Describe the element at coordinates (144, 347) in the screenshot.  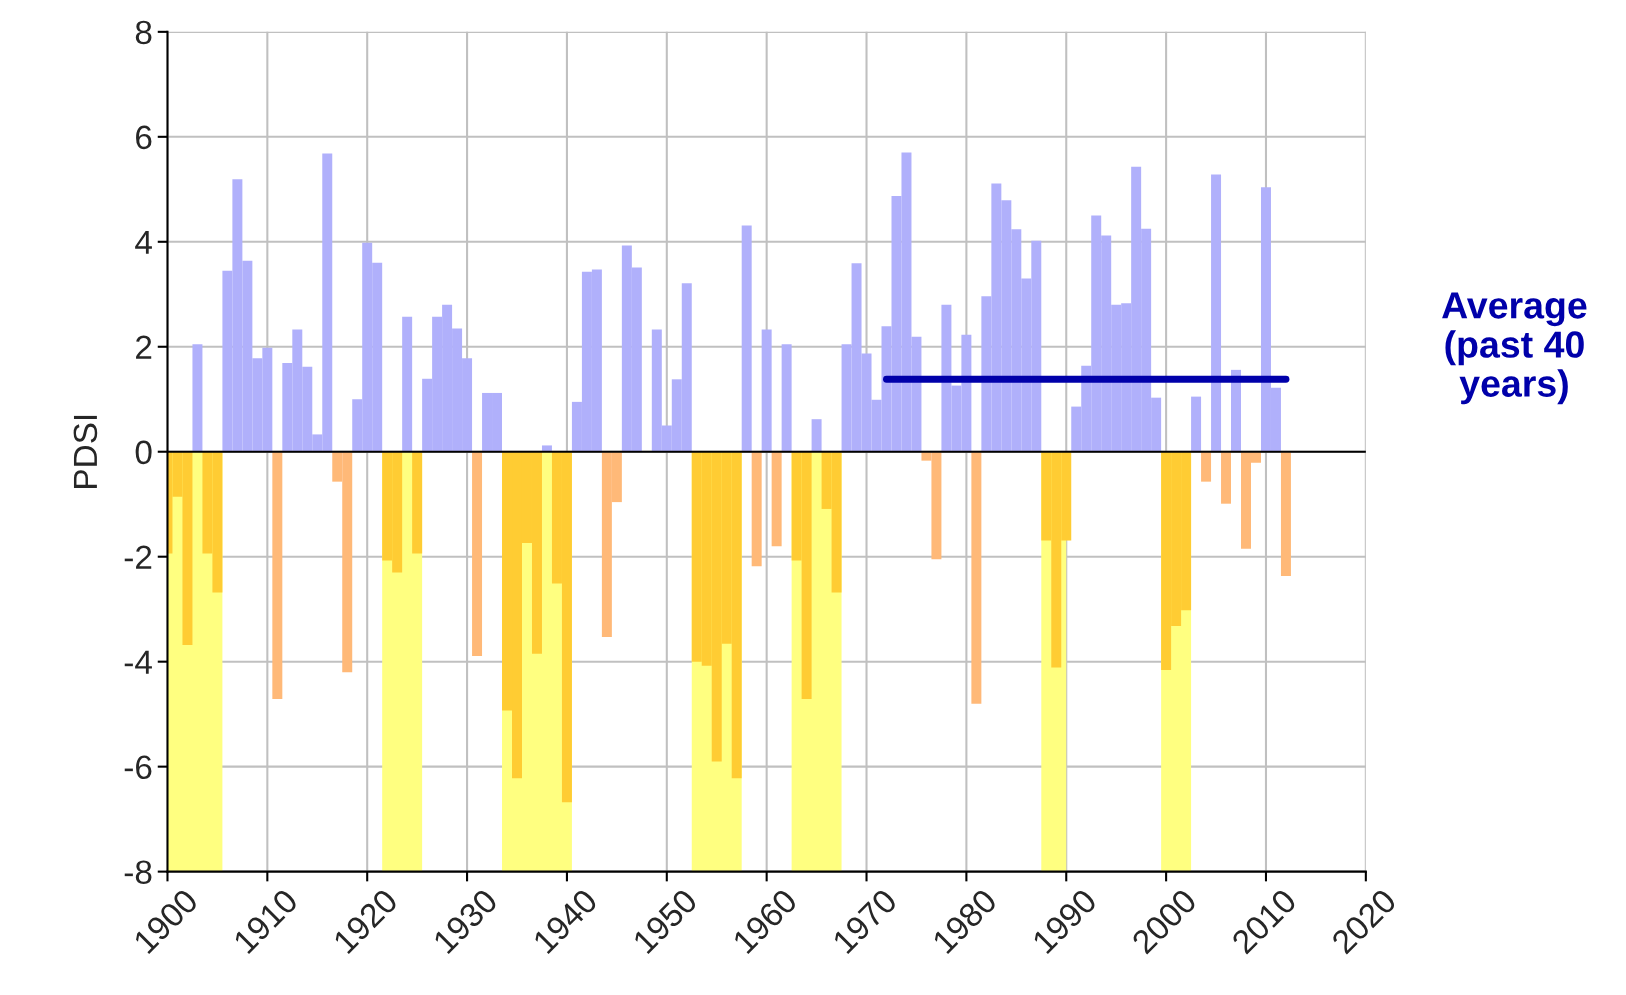
I see `y-tick-label: 2` at that location.